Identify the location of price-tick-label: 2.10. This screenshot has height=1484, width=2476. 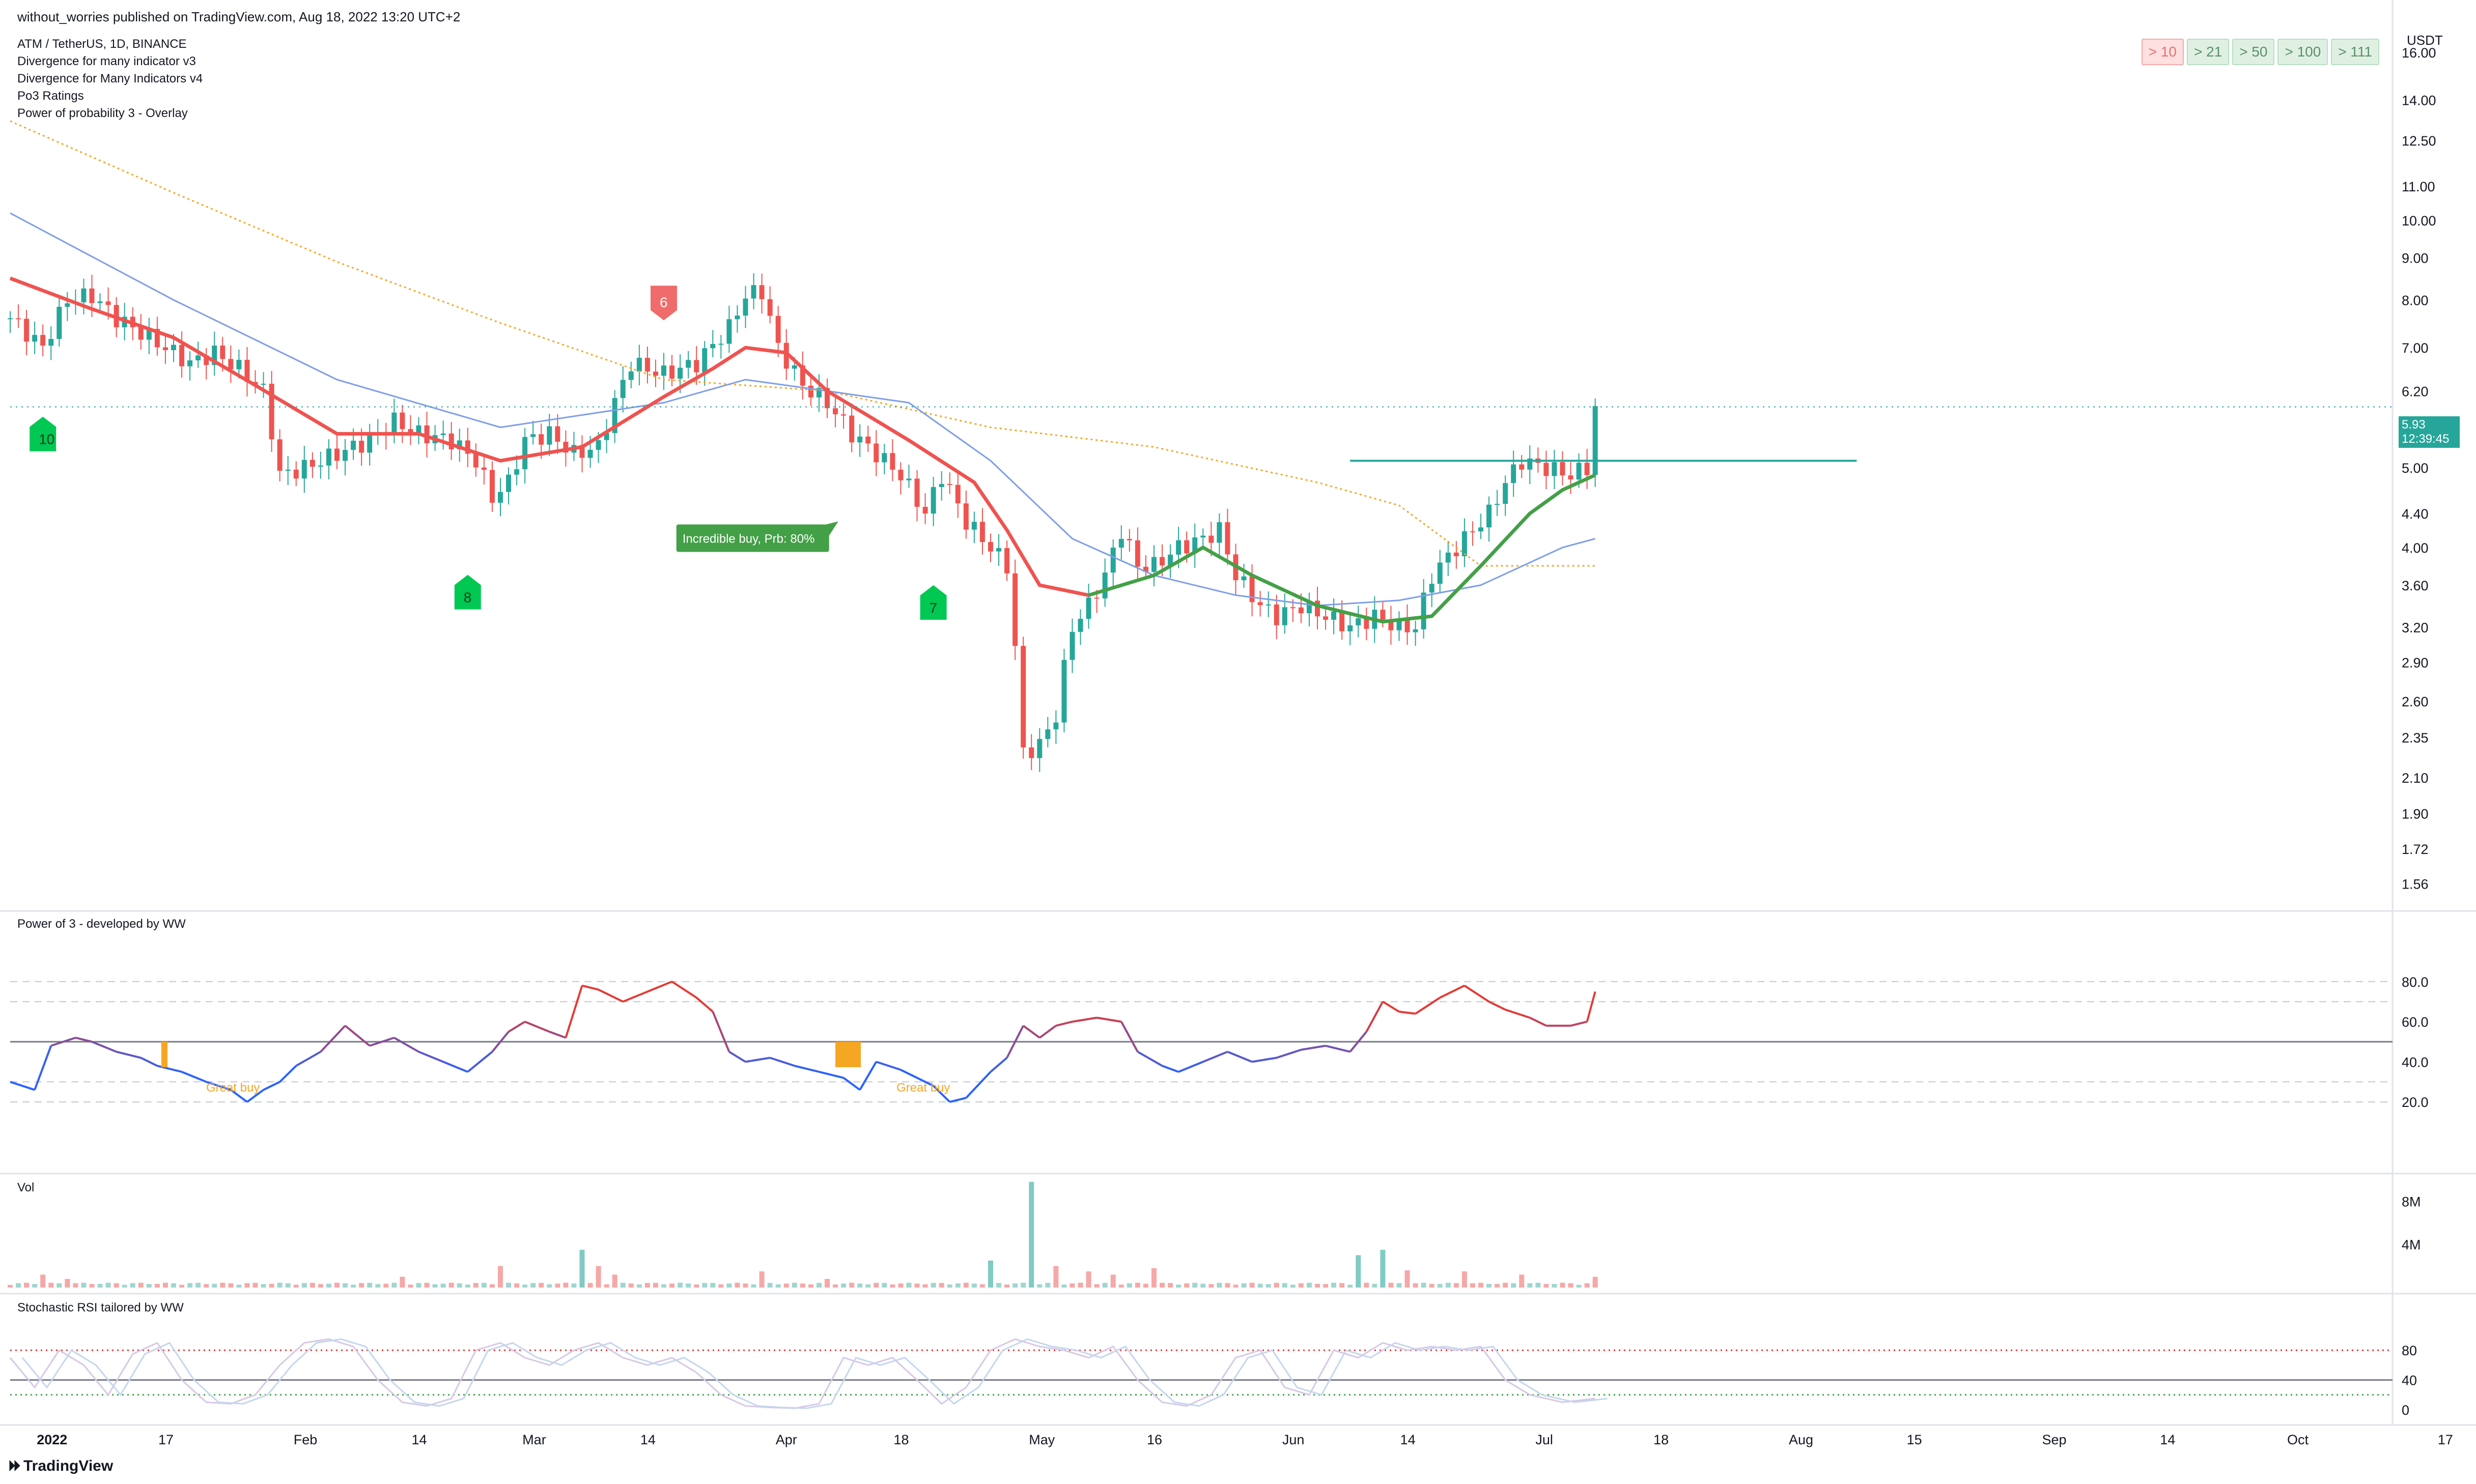
(2415, 778).